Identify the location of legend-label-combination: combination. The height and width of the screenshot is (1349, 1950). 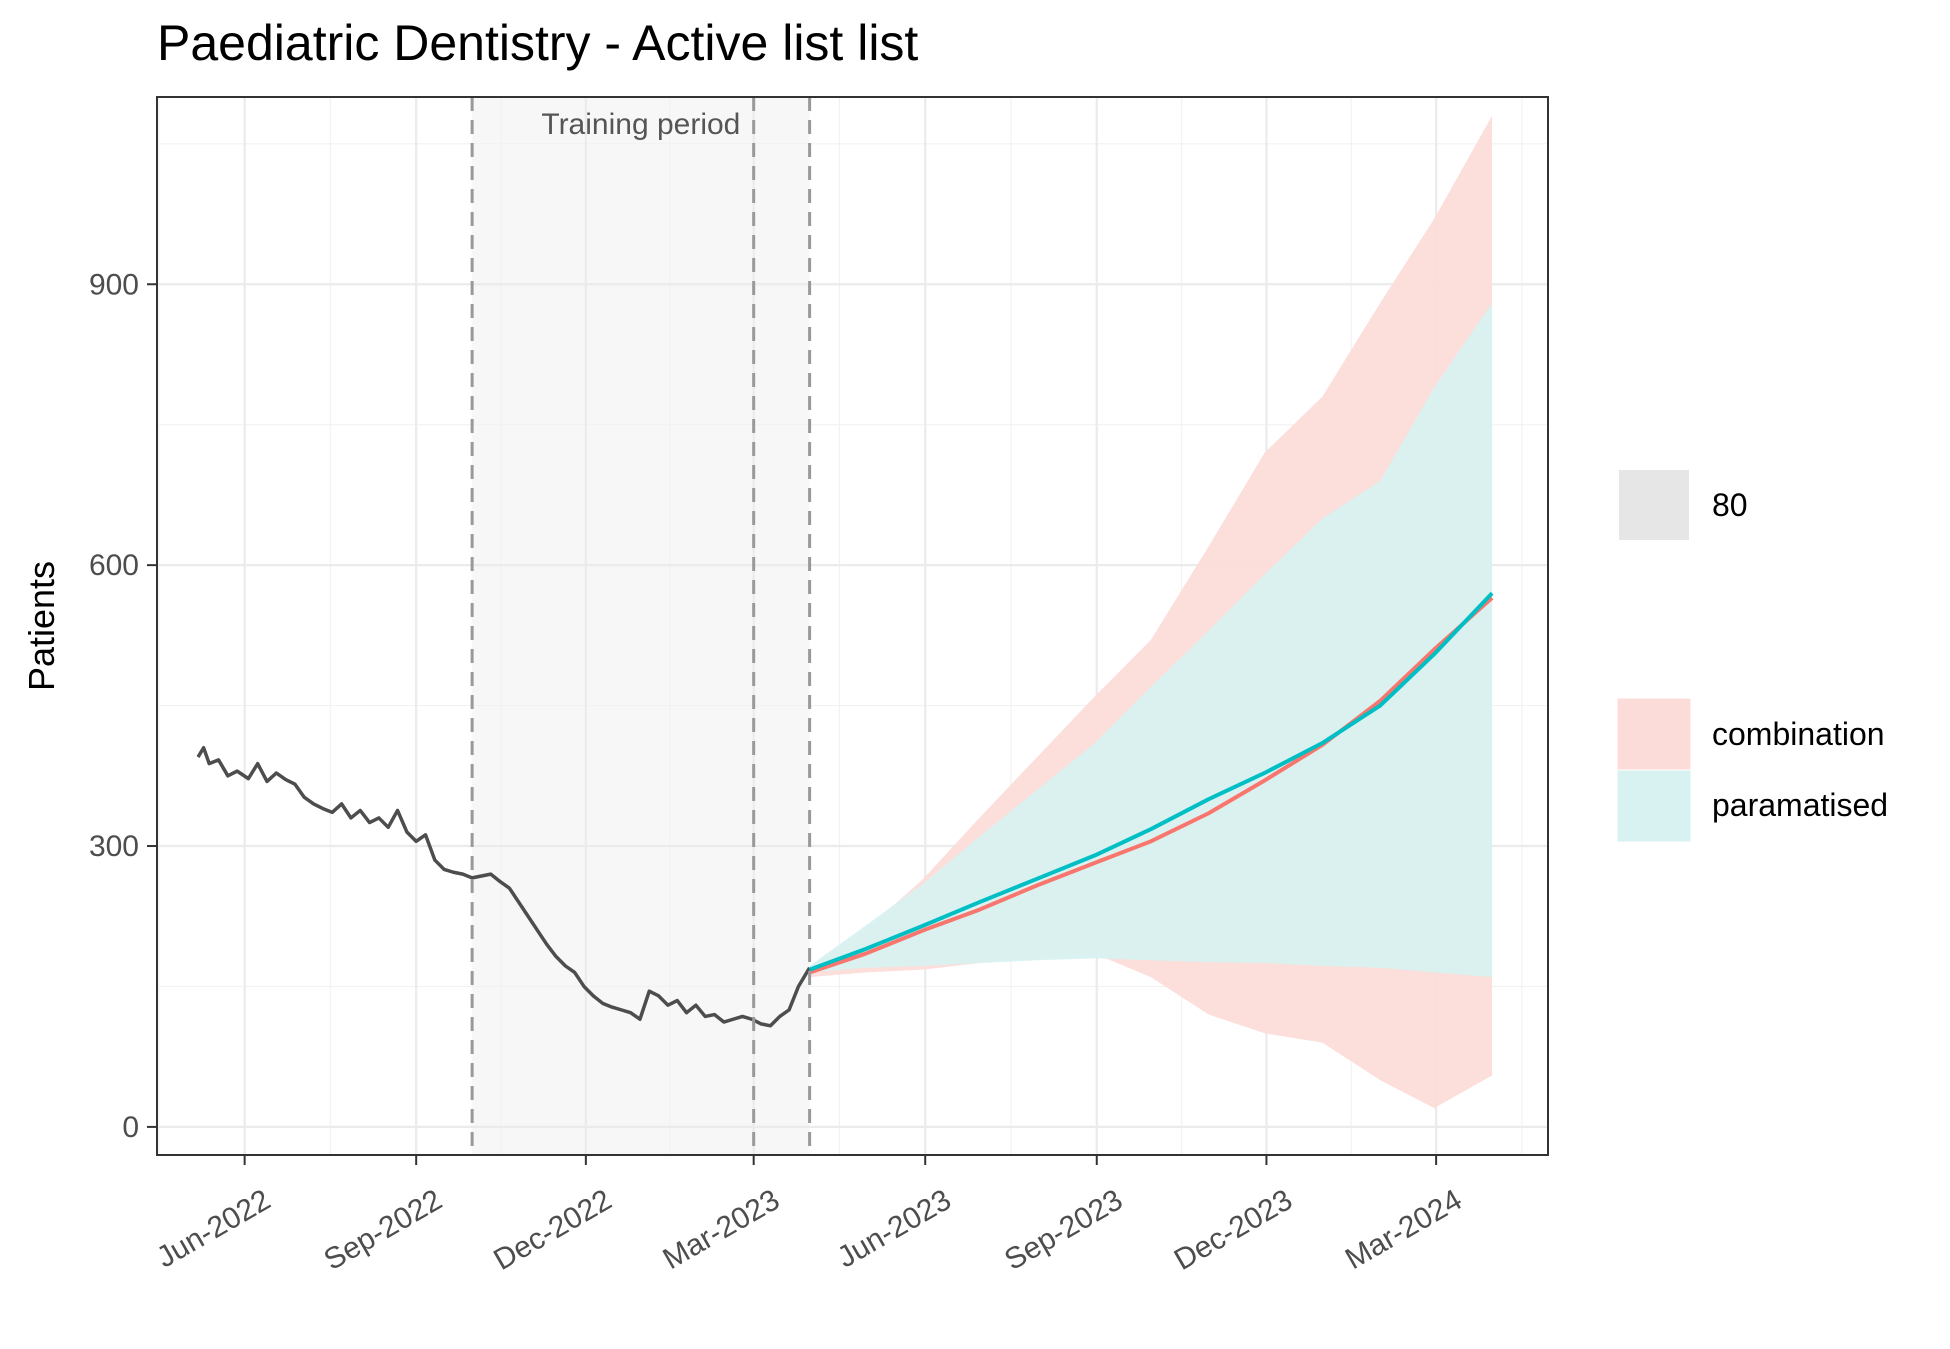
(1798, 734).